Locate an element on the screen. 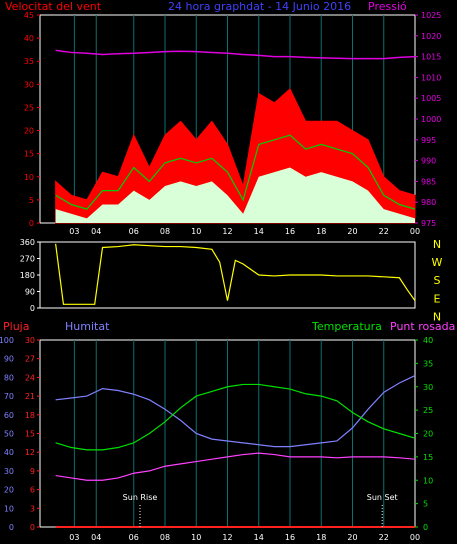 Image resolution: width=457 pixels, height=544 pixels. wind-x-tick-label: 12 is located at coordinates (227, 231).